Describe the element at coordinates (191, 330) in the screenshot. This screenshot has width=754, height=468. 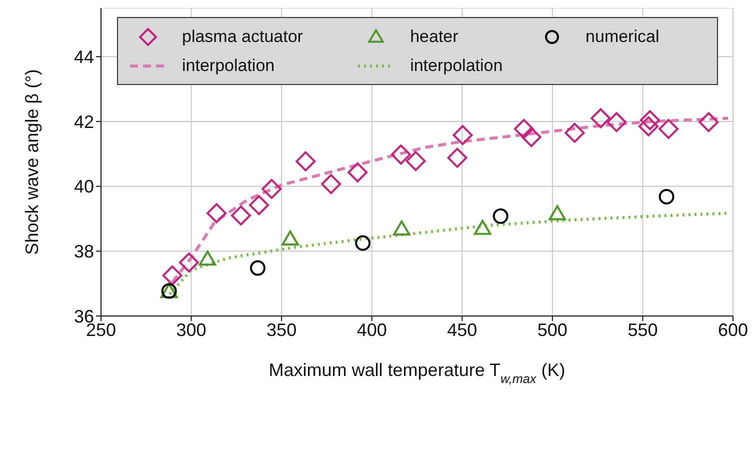
I see `x-tick-label: 300` at that location.